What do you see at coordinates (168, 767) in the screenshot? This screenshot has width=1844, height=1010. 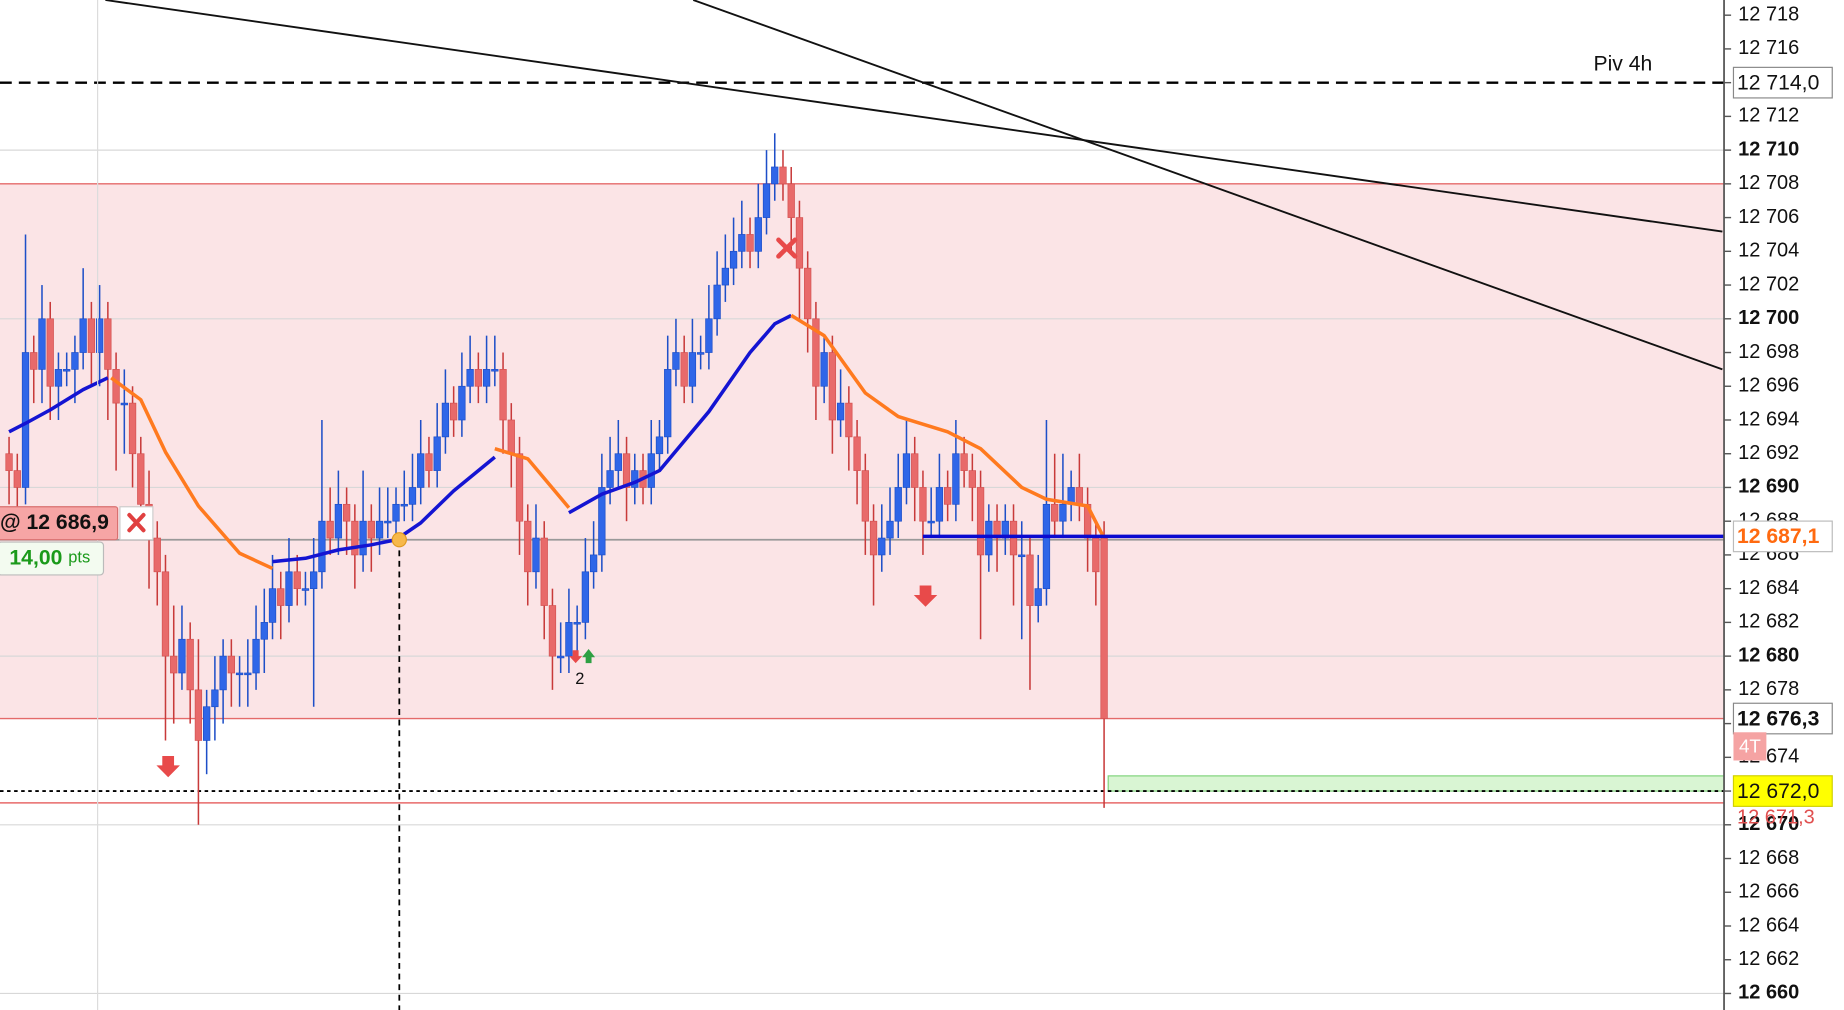 I see `sell-arrow` at bounding box center [168, 767].